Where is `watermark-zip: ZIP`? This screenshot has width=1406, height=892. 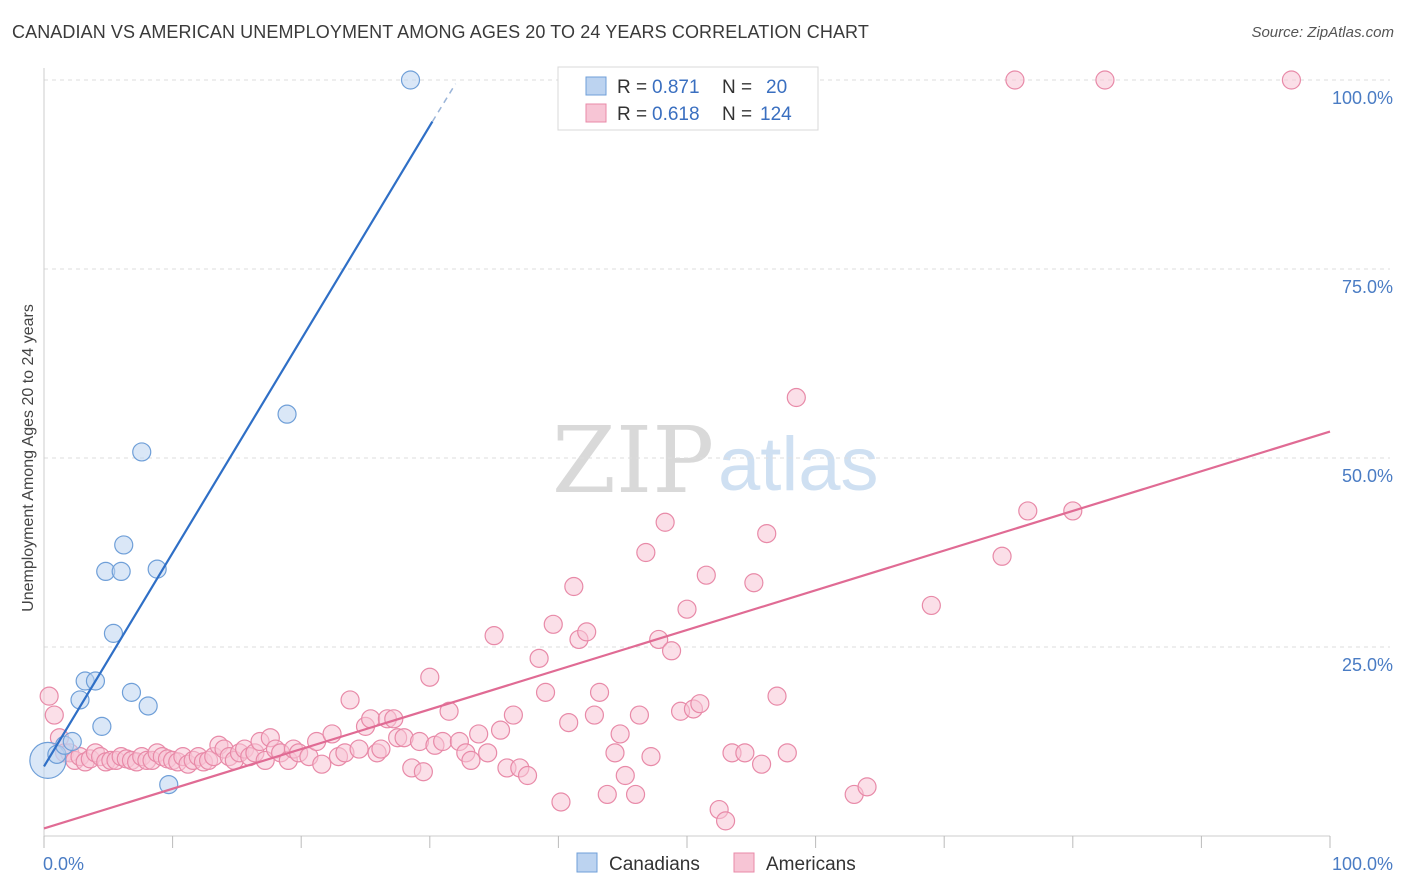 watermark-zip: ZIP is located at coordinates (633, 460).